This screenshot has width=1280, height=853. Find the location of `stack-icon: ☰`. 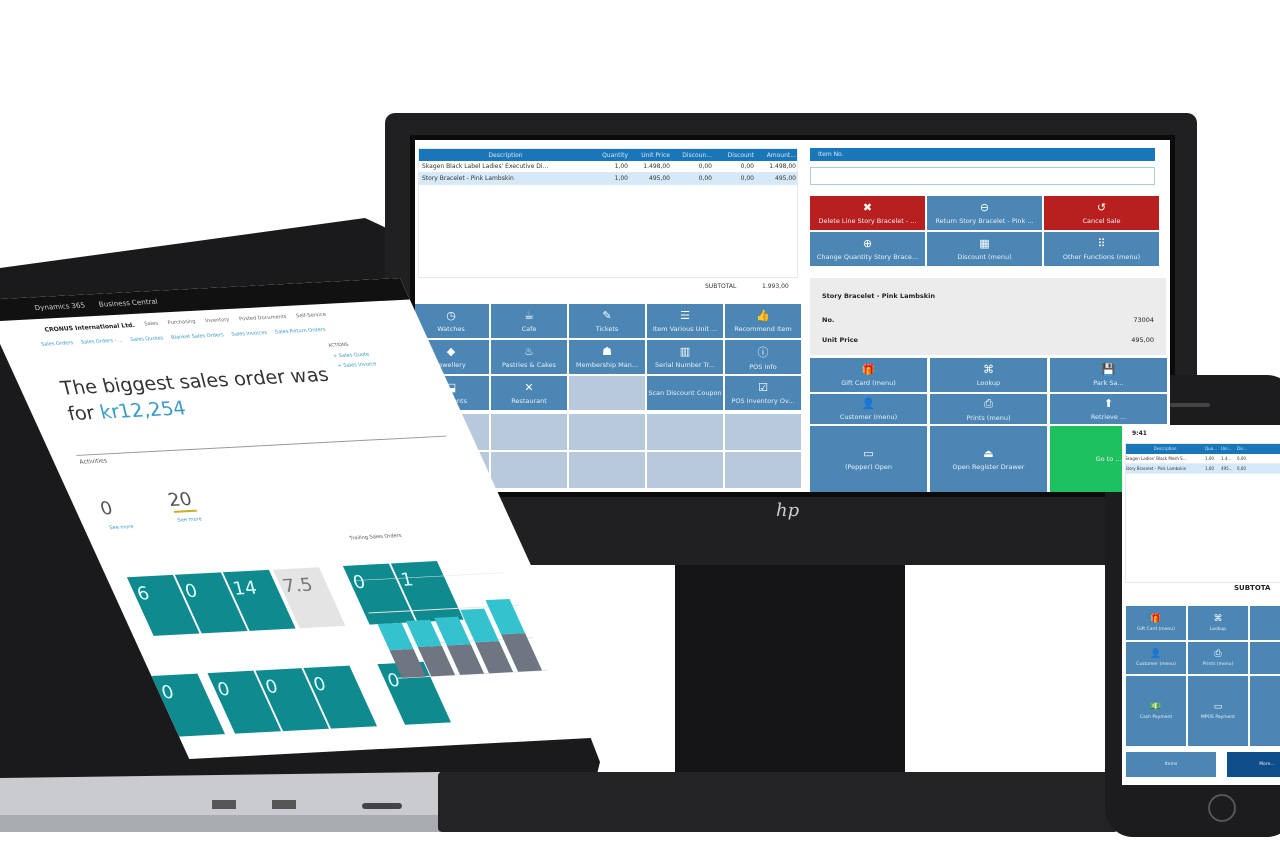

stack-icon: ☰ is located at coordinates (685, 315).